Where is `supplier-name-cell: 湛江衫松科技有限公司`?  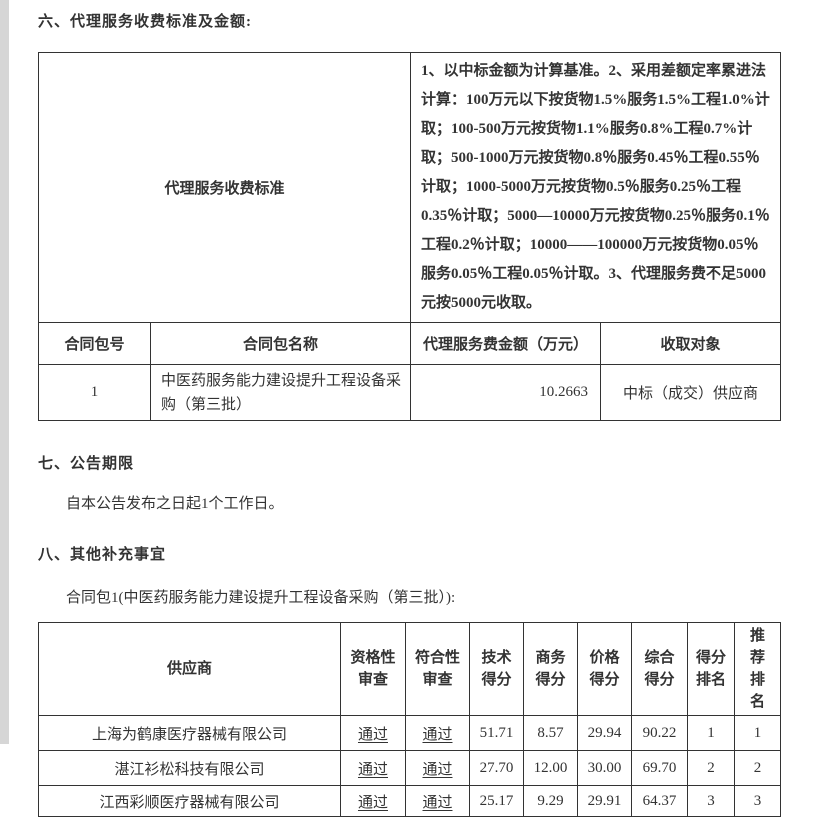
supplier-name-cell: 湛江衫松科技有限公司 is located at coordinates (189, 768).